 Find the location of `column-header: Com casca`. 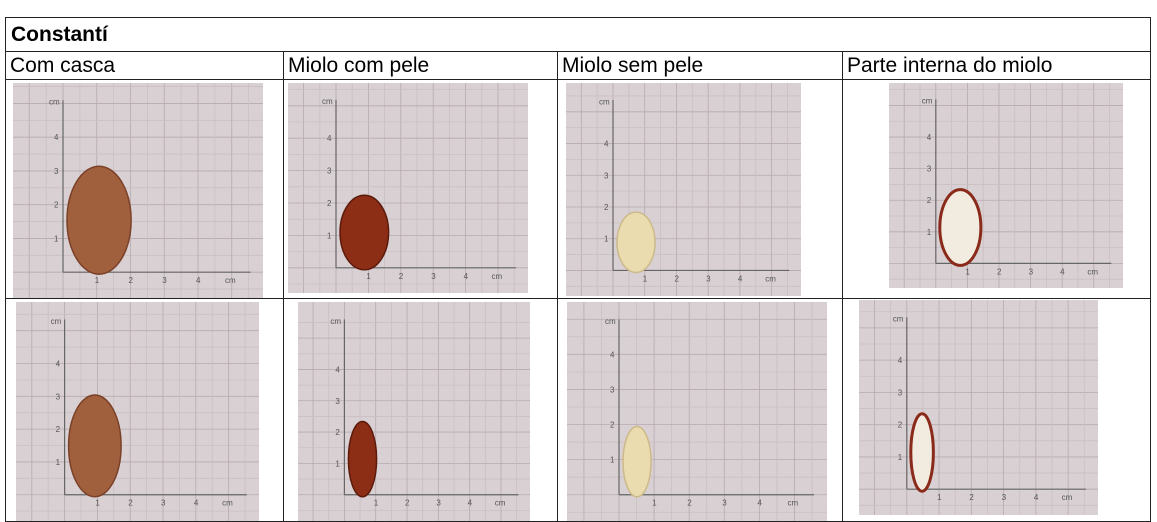

column-header: Com casca is located at coordinates (144, 65).